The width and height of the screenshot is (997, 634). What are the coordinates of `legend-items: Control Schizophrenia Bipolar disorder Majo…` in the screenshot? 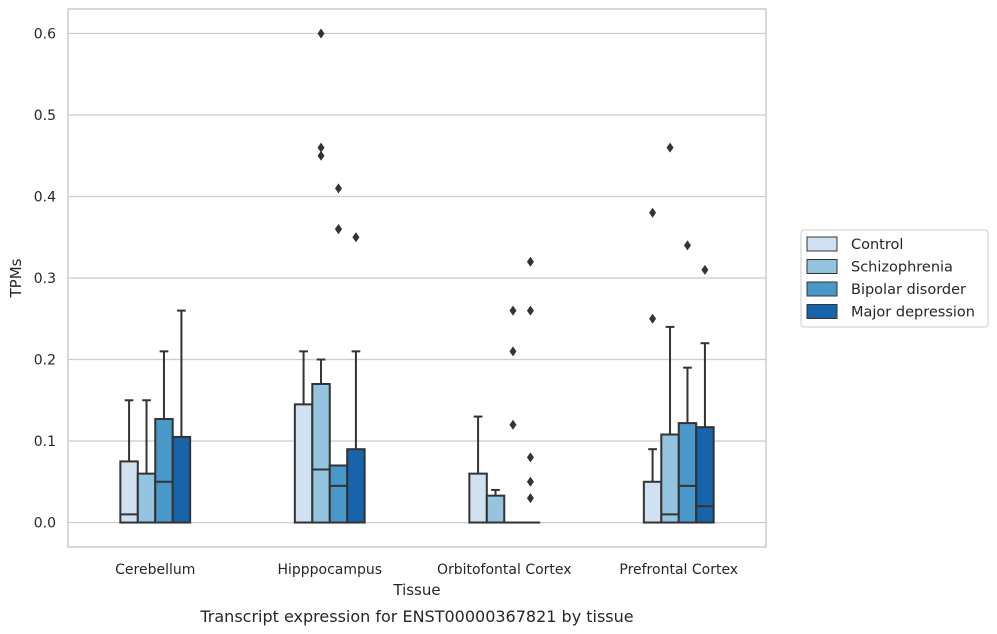 It's located at (890, 278).